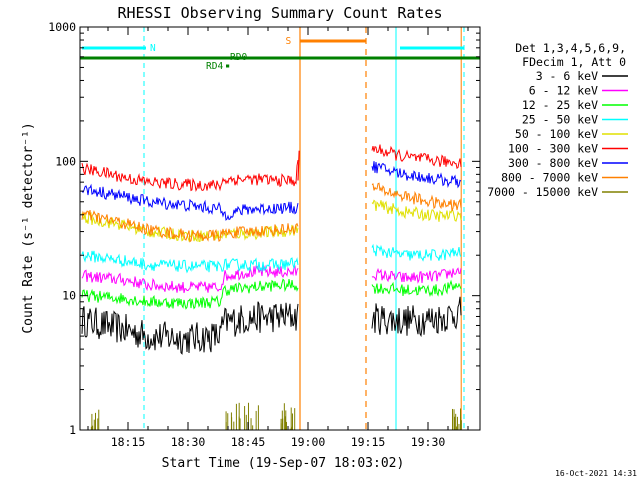 The width and height of the screenshot is (640, 480). What do you see at coordinates (416, 210) in the screenshot?
I see `series-line-50-100-kev-seg2` at bounding box center [416, 210].